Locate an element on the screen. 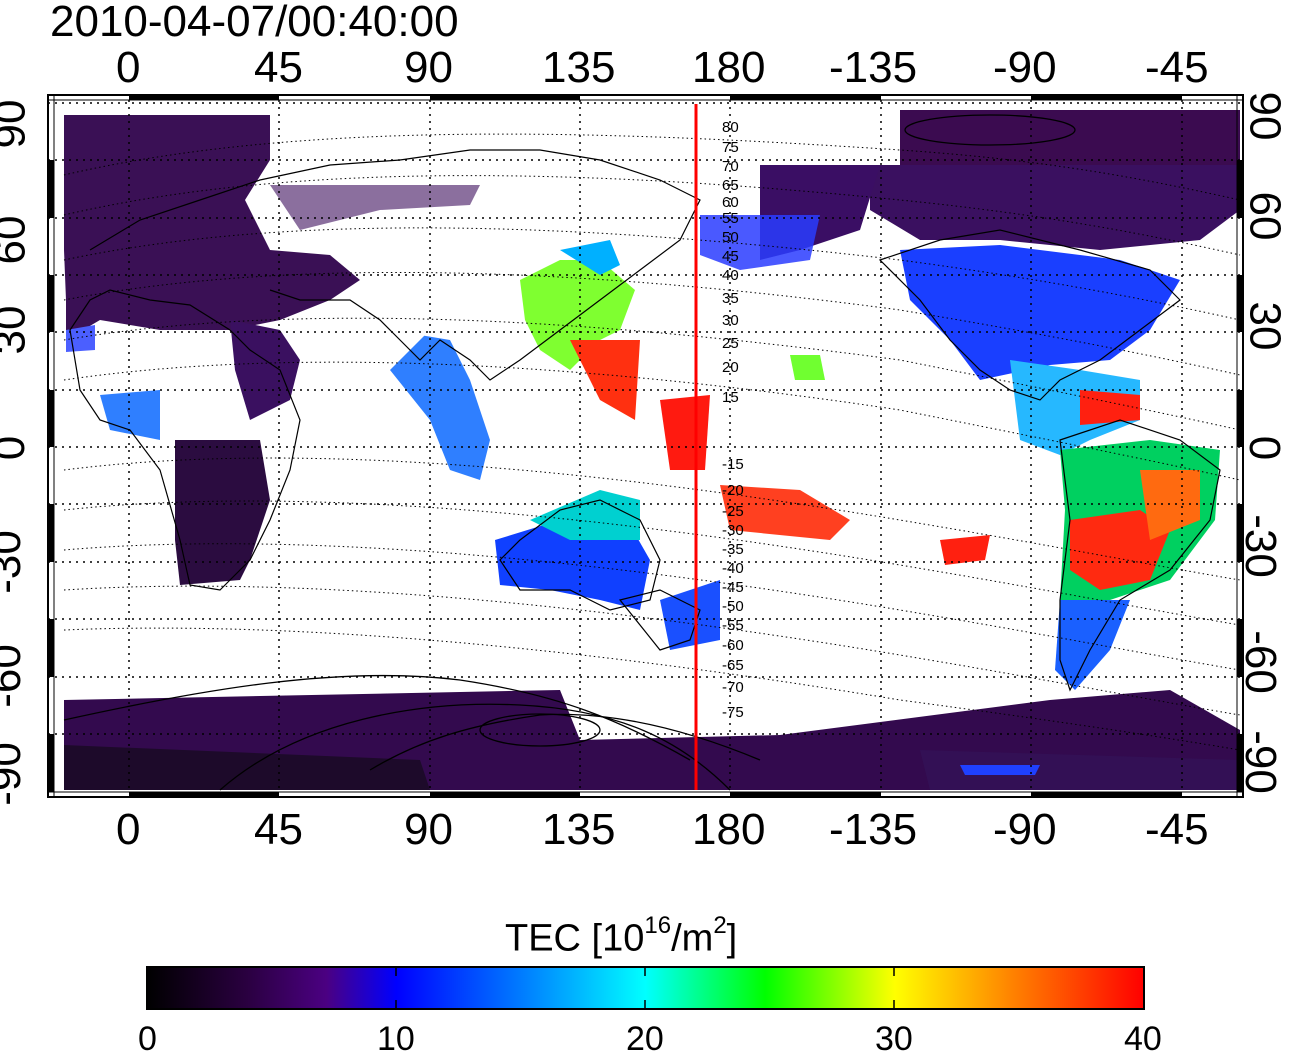 The image size is (1292, 1058). right-lat-tick: -90 is located at coordinates (1260, 762).